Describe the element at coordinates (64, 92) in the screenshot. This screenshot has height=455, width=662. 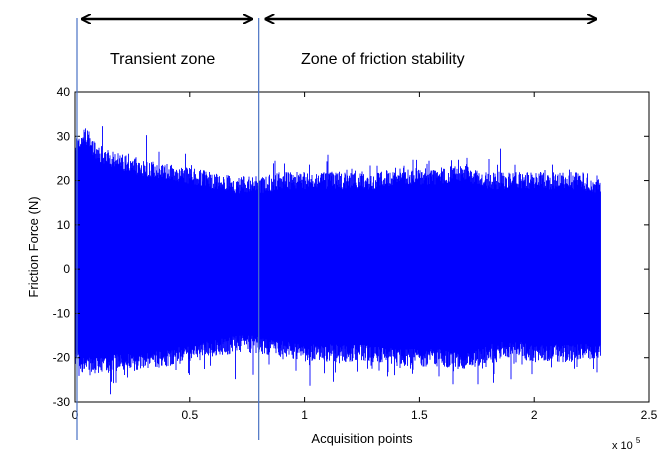
I see `y-tick-label: 40` at that location.